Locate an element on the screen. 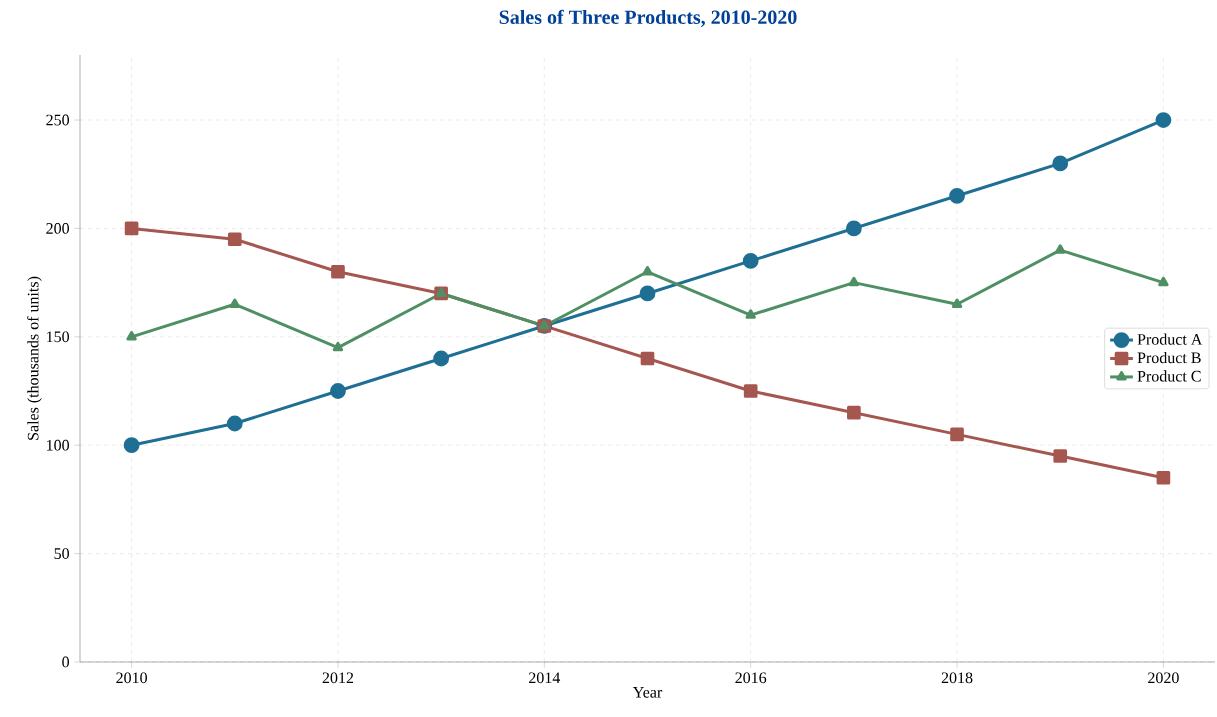 The image size is (1217, 717). y-axis-title: Sales (thousands of units) is located at coordinates (34, 358).